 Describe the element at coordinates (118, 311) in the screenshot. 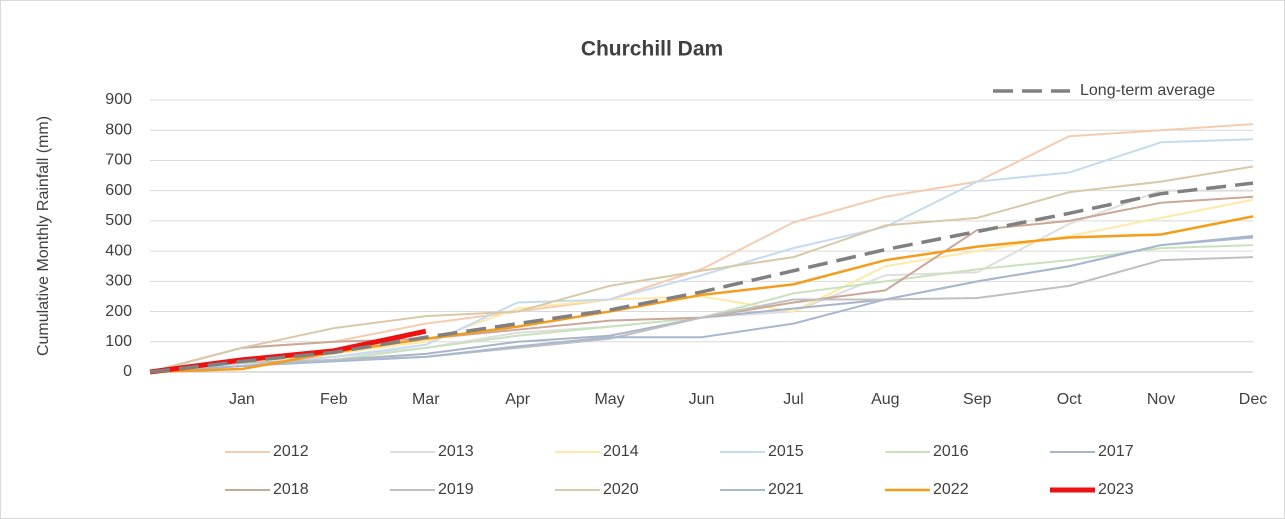

I see `y-tick-label: 200` at that location.